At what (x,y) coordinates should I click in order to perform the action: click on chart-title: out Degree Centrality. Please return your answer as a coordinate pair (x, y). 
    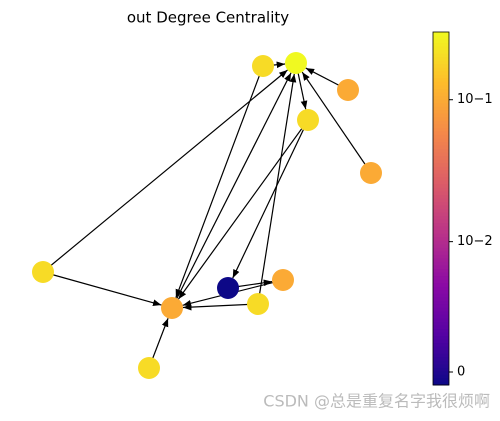
    Looking at the image, I should click on (208, 18).